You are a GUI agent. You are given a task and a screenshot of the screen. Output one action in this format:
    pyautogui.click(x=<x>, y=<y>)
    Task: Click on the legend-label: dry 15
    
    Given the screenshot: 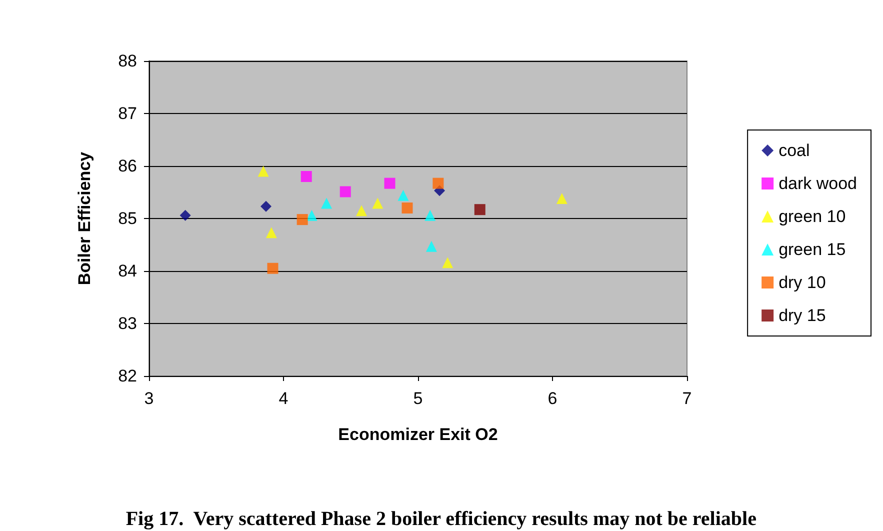 What is the action you would take?
    pyautogui.click(x=802, y=315)
    